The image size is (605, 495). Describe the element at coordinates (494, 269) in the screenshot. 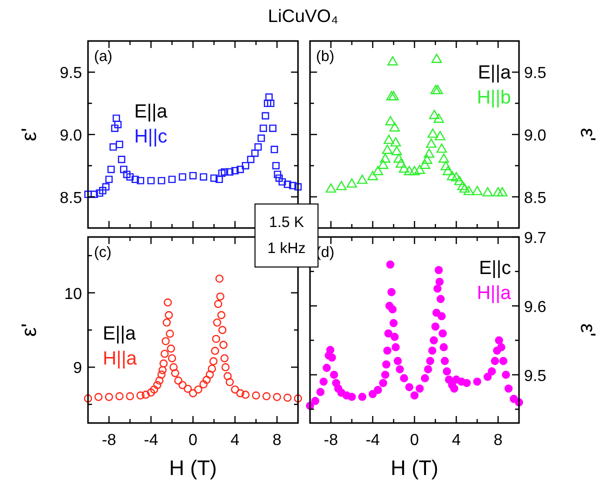

I see `annotation: E||c` at that location.